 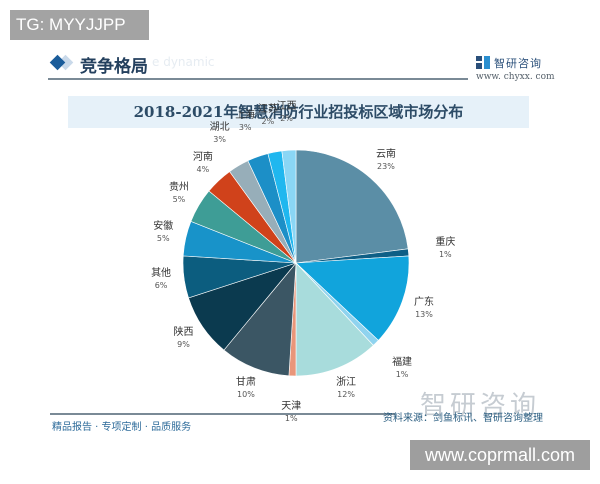 What do you see at coordinates (258, 79) in the screenshot?
I see `header-divider` at bounding box center [258, 79].